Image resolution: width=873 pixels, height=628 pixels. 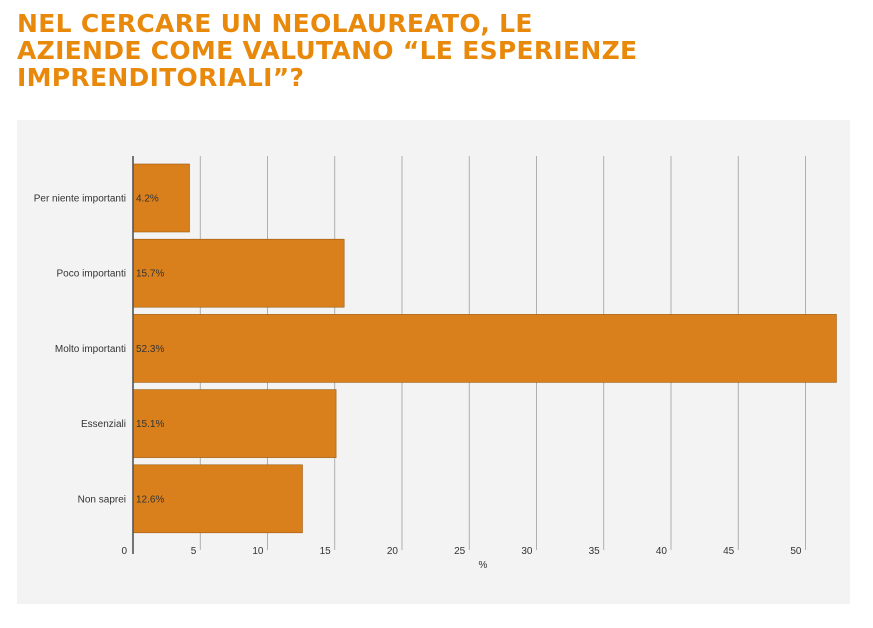 I want to click on x-tick-label: 20, so click(x=393, y=551).